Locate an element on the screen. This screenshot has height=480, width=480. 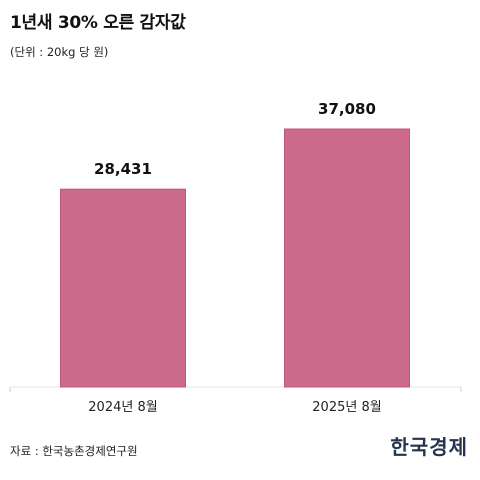
data-label-1: 28,431 is located at coordinates (123, 169).